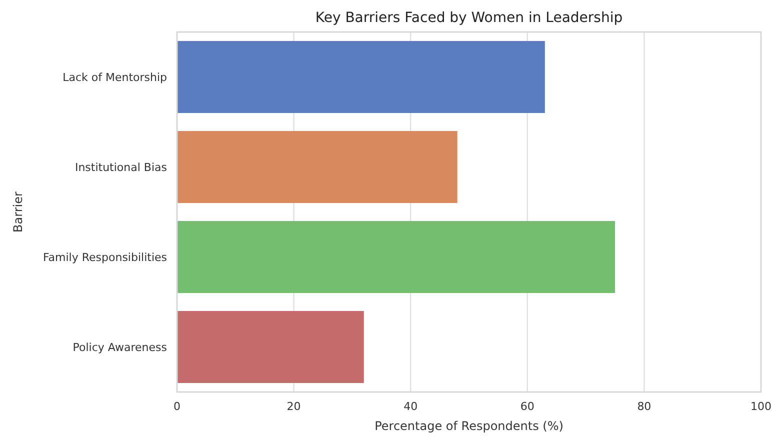 The height and width of the screenshot is (442, 779). I want to click on x-tick-label: 40, so click(411, 406).